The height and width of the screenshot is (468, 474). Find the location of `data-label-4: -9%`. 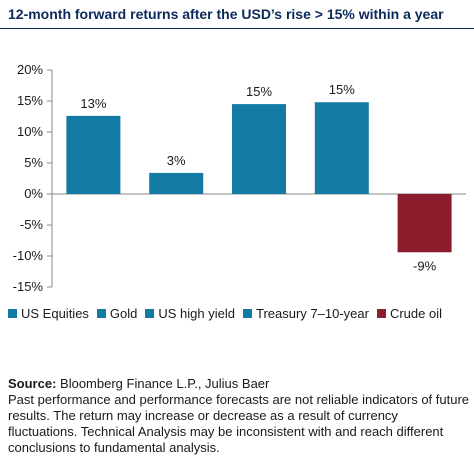

data-label-4: -9% is located at coordinates (425, 265).